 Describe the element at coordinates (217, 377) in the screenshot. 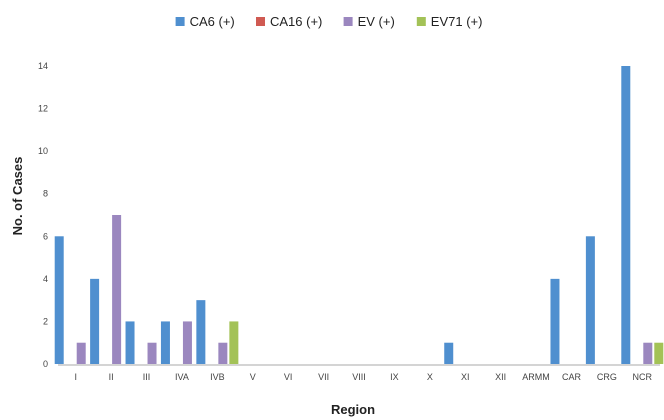

I see `x-tick-label: IVB` at that location.